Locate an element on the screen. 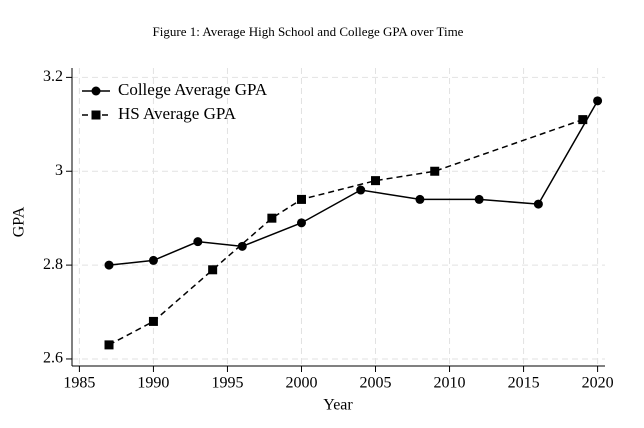  x-tick-label: 2015 is located at coordinates (524, 383).